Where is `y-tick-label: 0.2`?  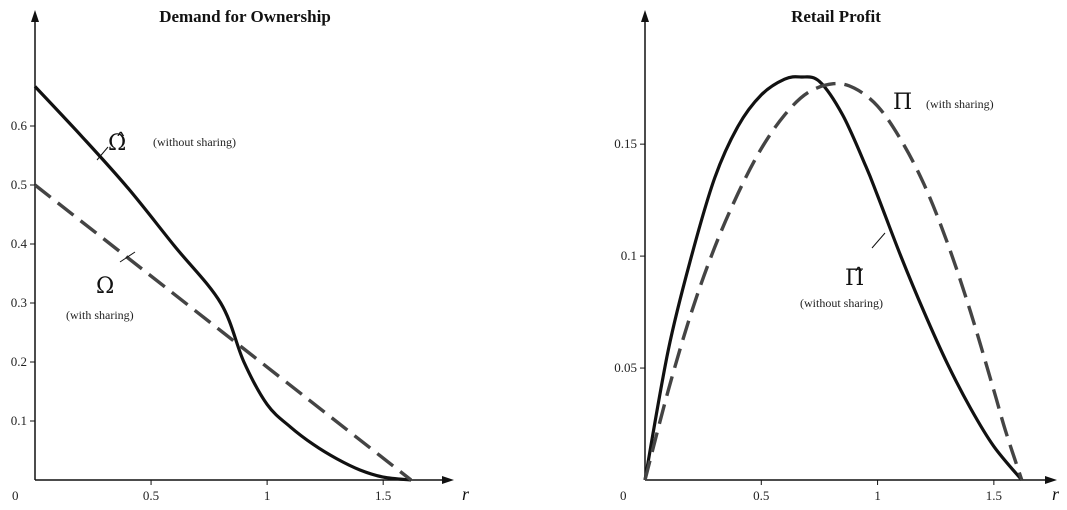 y-tick-label: 0.2 is located at coordinates (19, 361).